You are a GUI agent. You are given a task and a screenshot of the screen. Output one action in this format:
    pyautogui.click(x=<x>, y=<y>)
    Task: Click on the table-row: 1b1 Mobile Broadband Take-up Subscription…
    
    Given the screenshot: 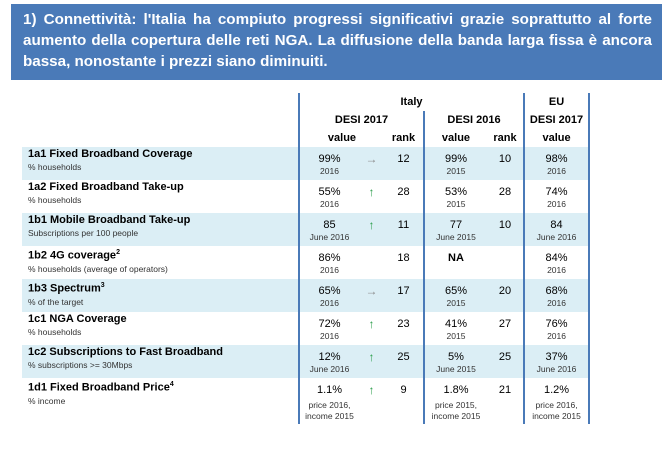 What is the action you would take?
    pyautogui.click(x=306, y=229)
    